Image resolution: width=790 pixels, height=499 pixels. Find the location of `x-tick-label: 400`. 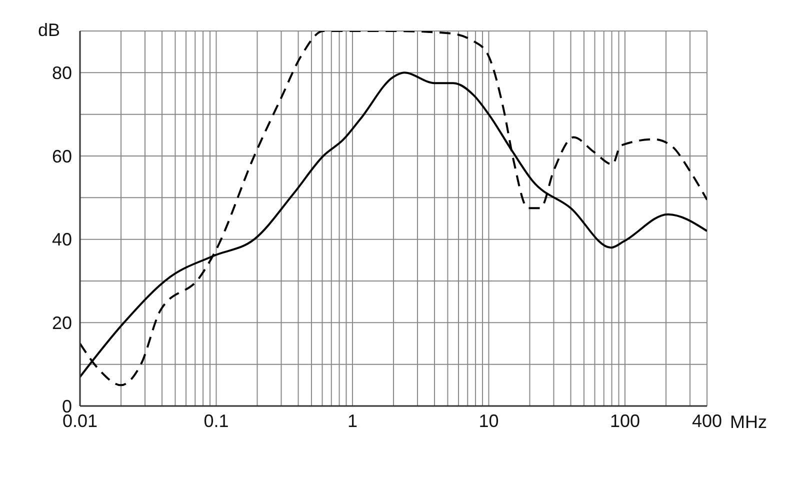

x-tick-label: 400 is located at coordinates (707, 420).